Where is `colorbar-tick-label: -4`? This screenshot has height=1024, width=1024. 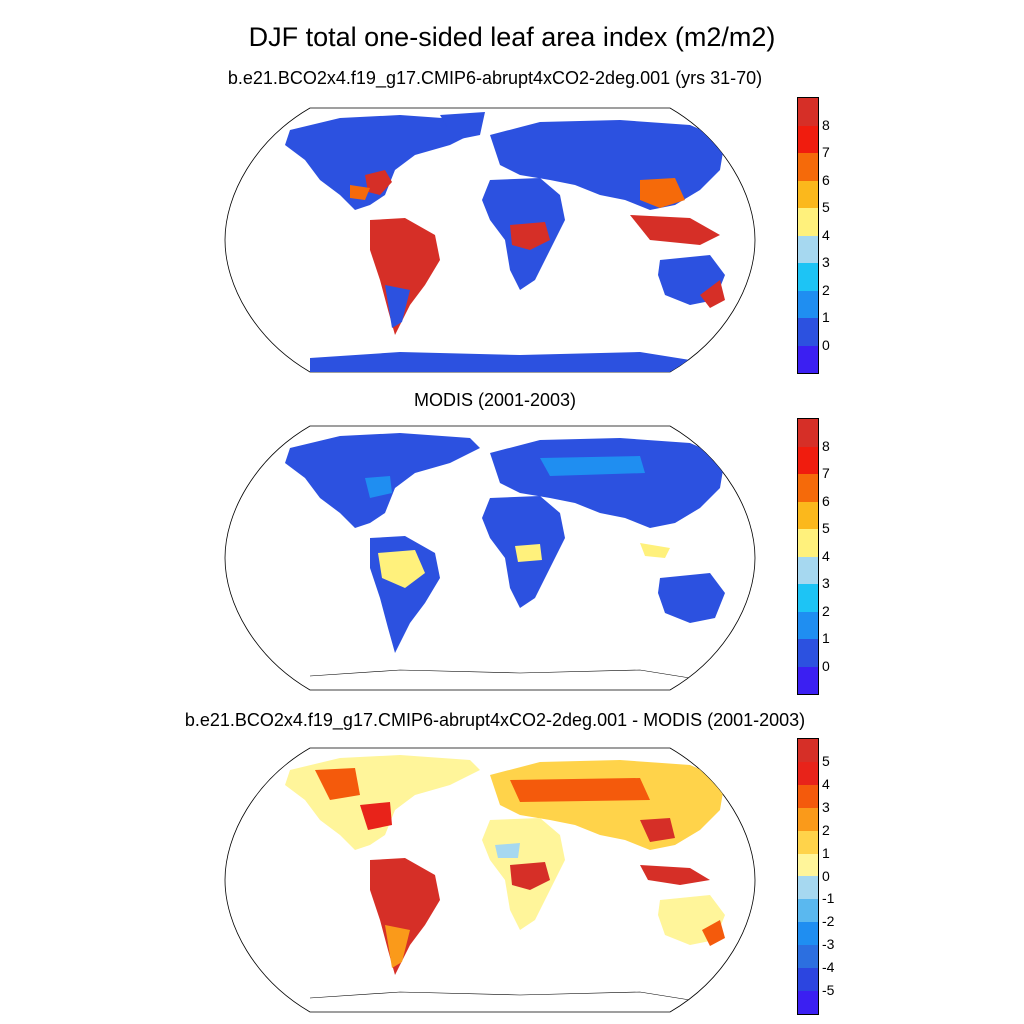
colorbar-tick-label: -4 is located at coordinates (828, 967).